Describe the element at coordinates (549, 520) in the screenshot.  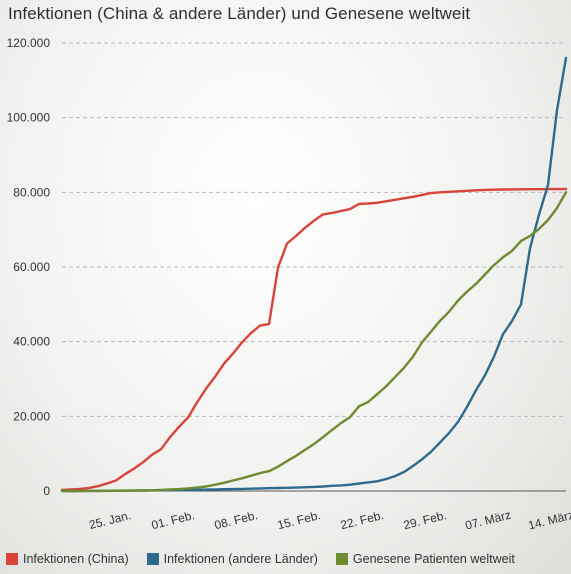
I see `x-tick-label: 14. März` at that location.